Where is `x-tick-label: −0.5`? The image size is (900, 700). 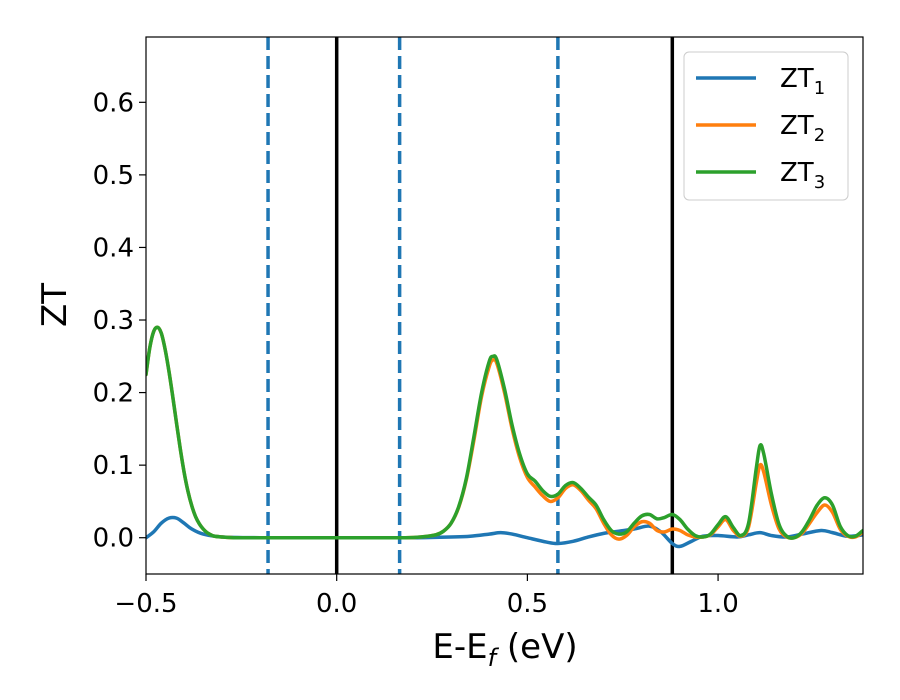 x-tick-label: −0.5 is located at coordinates (145, 604).